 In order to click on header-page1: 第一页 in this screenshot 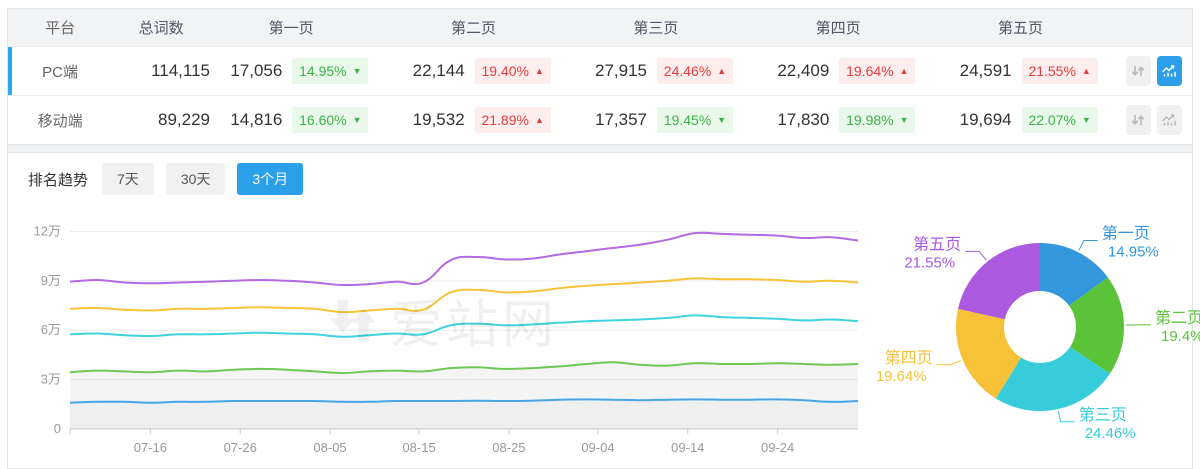, I will do `click(291, 28)`.